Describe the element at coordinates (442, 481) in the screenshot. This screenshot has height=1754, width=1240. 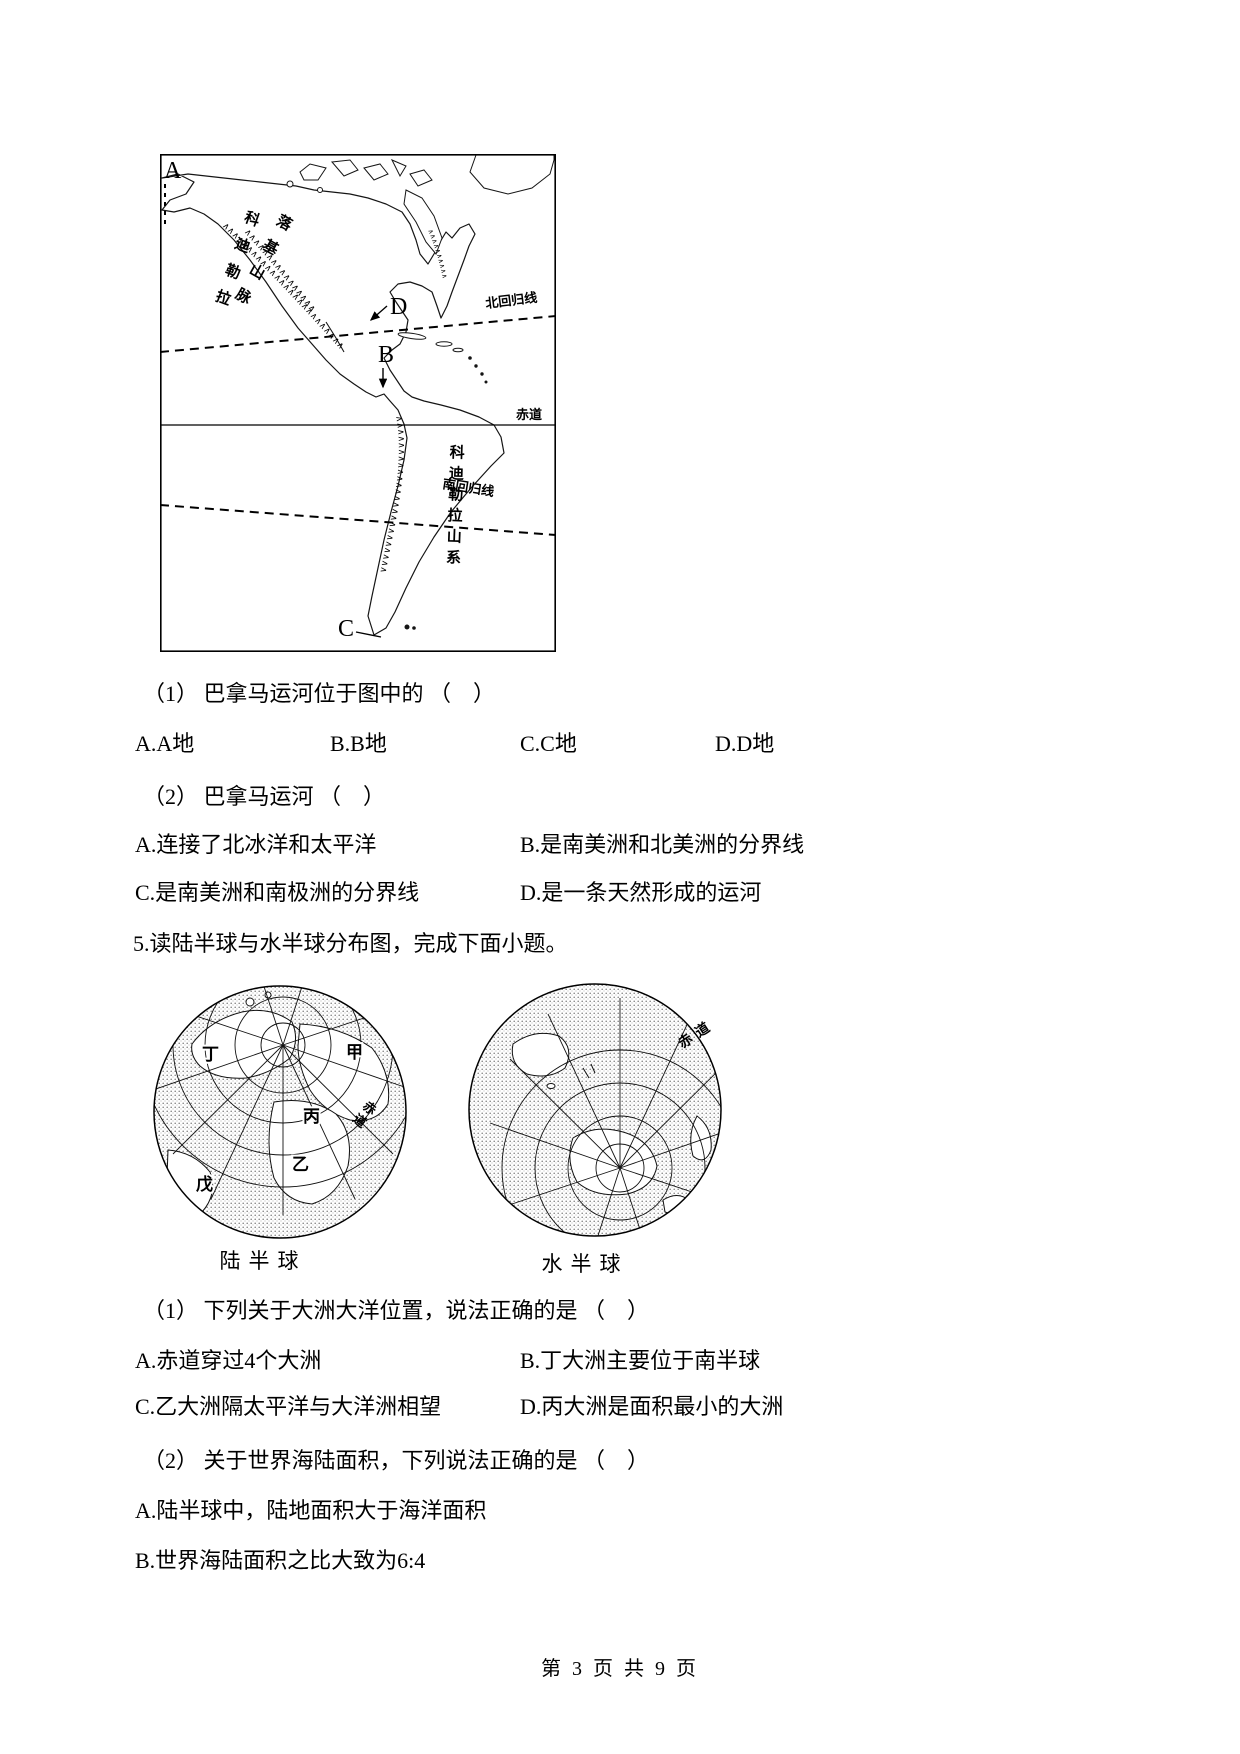
I see `caribbean-islands` at that location.